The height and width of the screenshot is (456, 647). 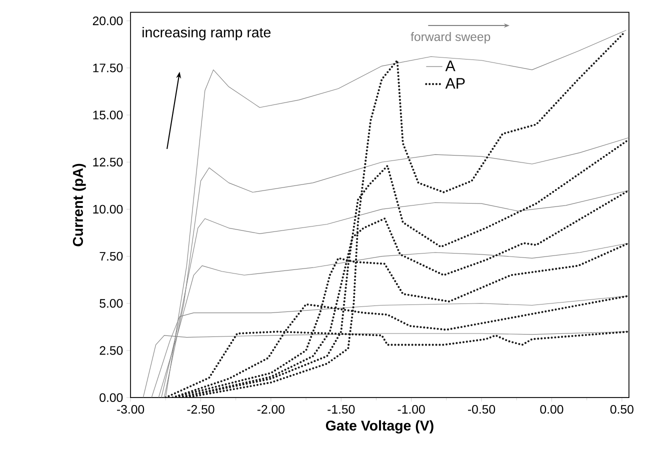 What do you see at coordinates (341, 409) in the screenshot?
I see `x-tick-label: -1.50` at bounding box center [341, 409].